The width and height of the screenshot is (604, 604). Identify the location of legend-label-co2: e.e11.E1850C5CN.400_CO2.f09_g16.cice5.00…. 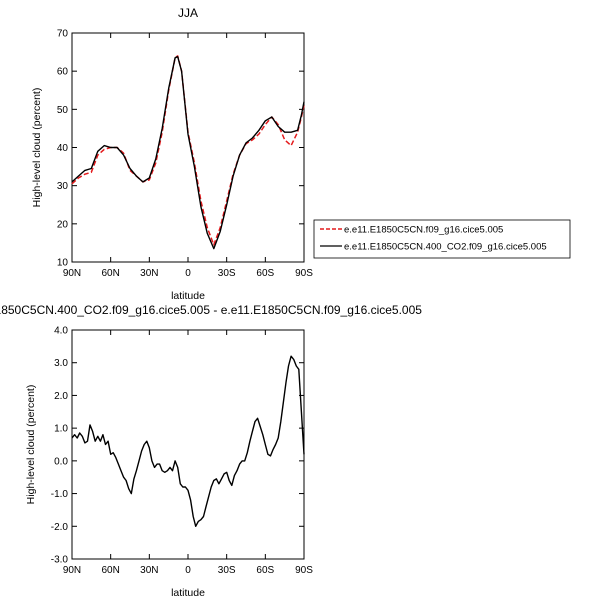
(445, 247).